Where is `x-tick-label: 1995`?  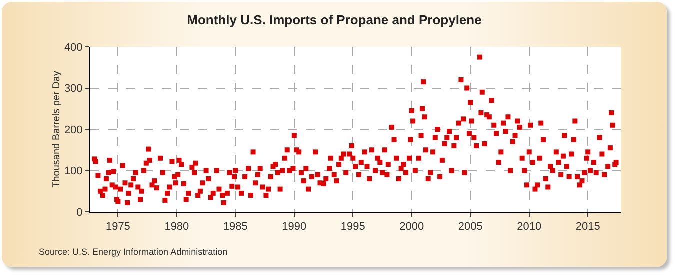 x-tick-label: 1995 is located at coordinates (353, 227).